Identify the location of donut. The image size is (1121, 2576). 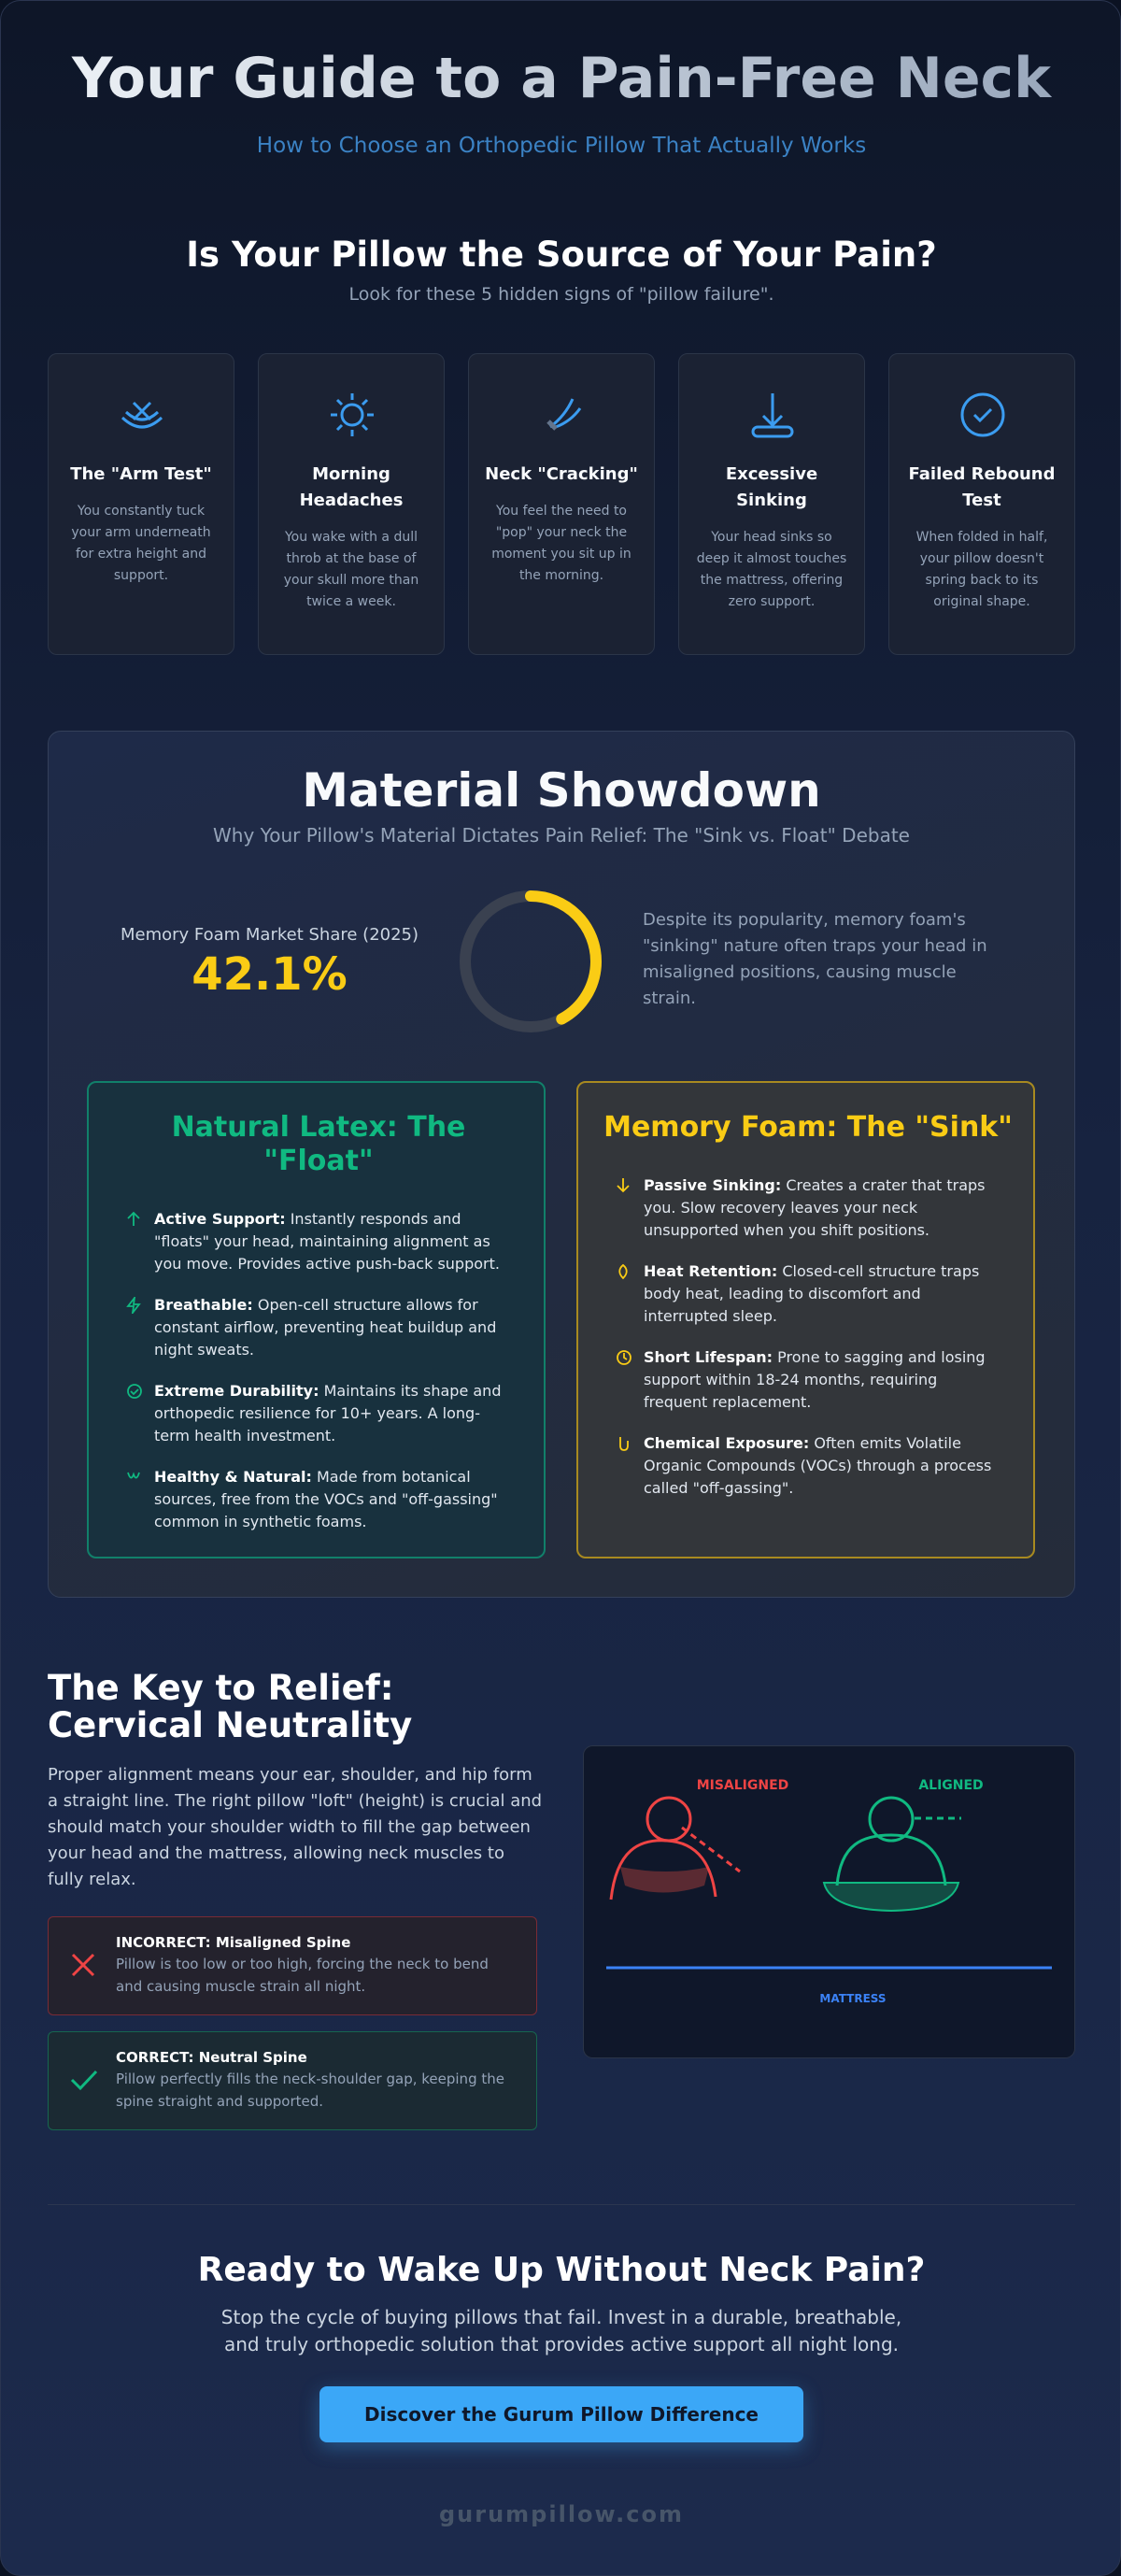
(531, 961).